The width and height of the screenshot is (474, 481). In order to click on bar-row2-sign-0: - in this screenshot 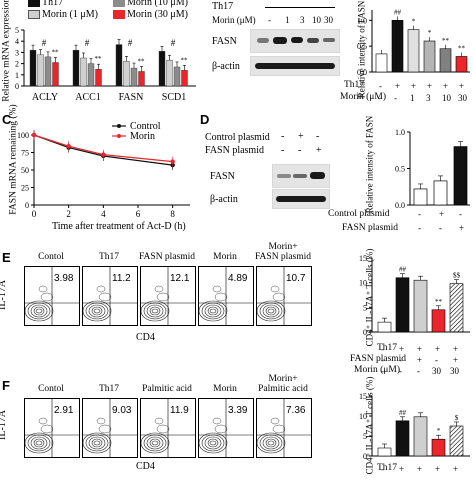, I will do `click(419, 228)`.